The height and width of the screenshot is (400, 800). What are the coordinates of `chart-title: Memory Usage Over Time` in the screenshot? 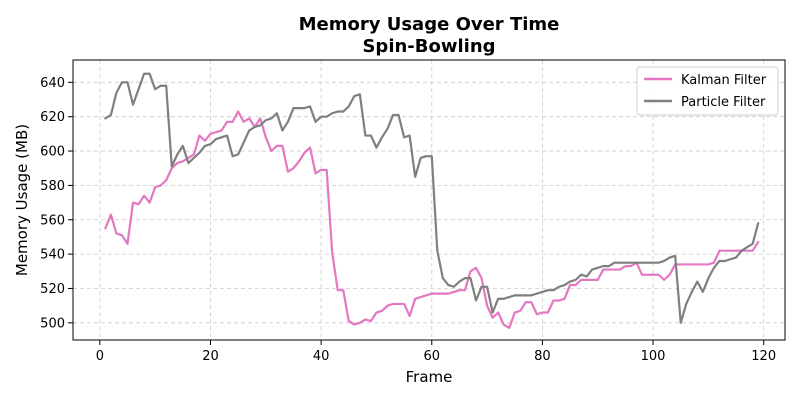 It's located at (429, 24).